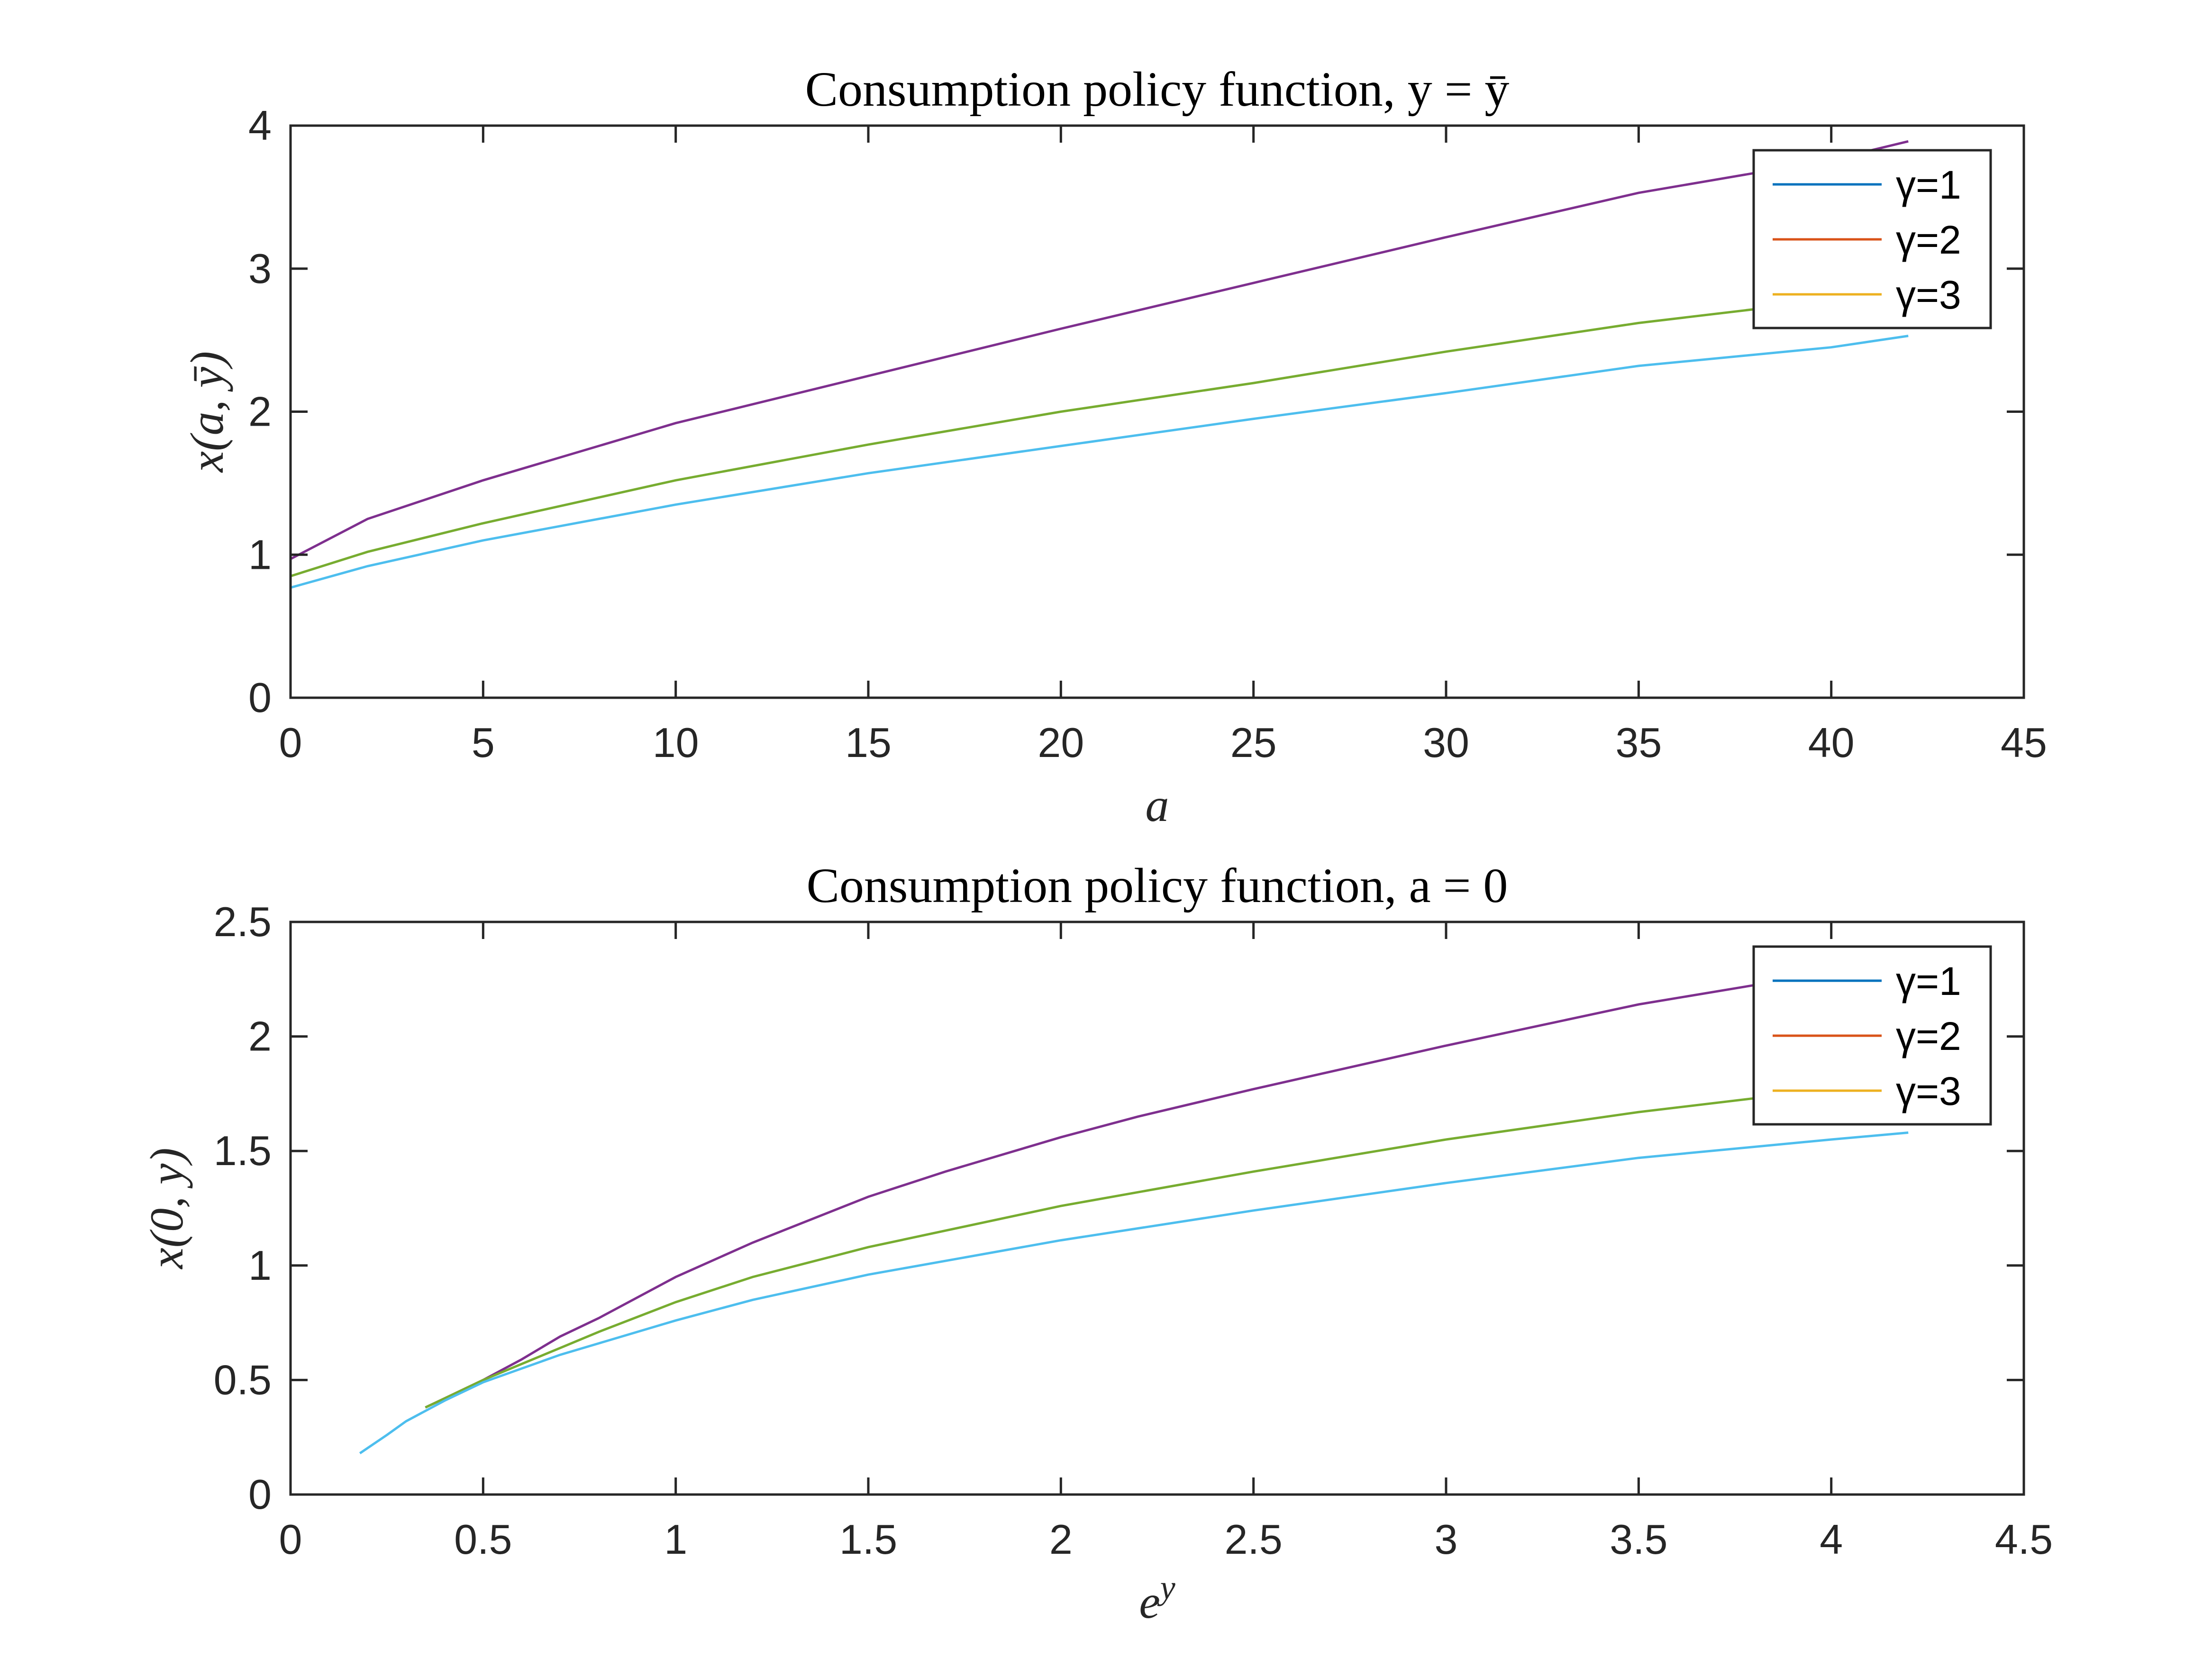 This screenshot has width=2212, height=1659. What do you see at coordinates (1446, 1539) in the screenshot?
I see `x-tick-label: 3` at bounding box center [1446, 1539].